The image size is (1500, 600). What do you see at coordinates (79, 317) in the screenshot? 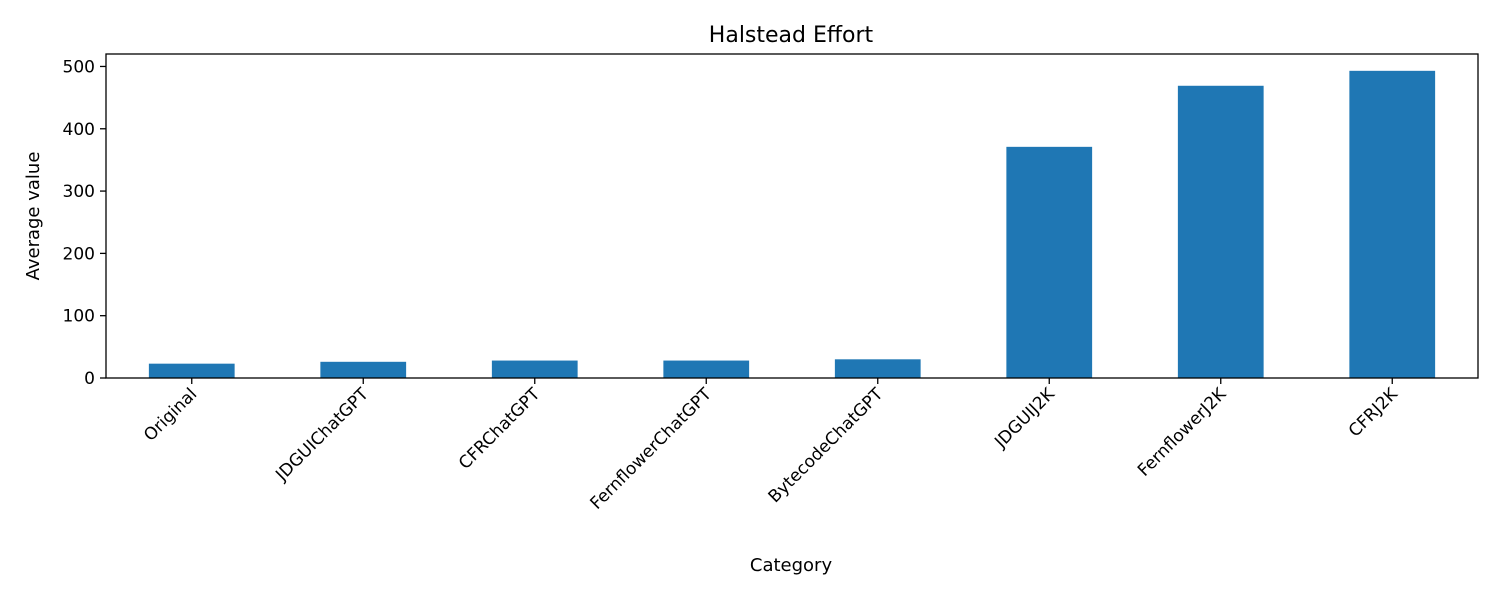
I see `y-tick-label: 100` at bounding box center [79, 317].